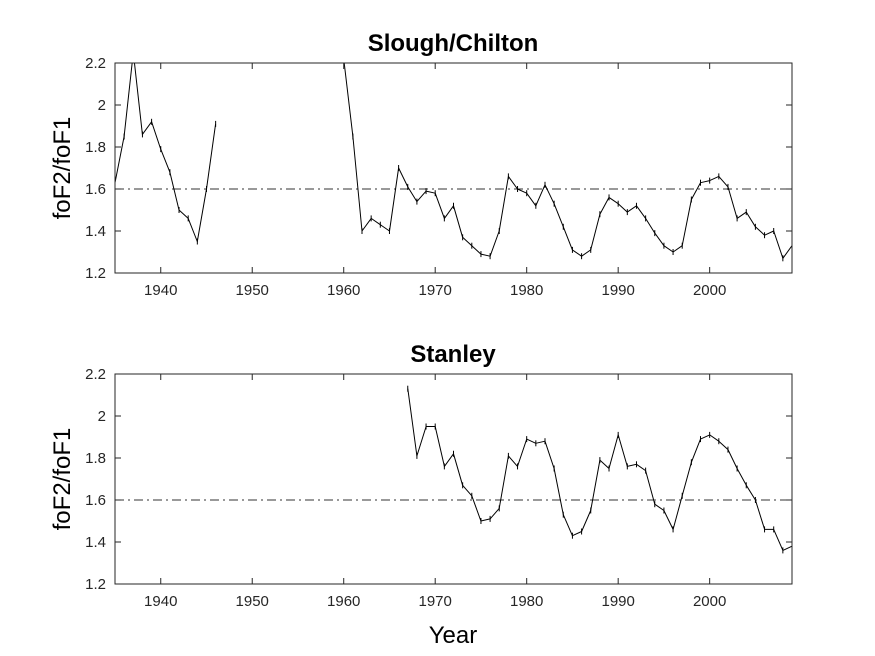 Image resolution: width=875 pixels, height=656 pixels. Describe the element at coordinates (453, 354) in the screenshot. I see `chart-title: Stanley` at that location.